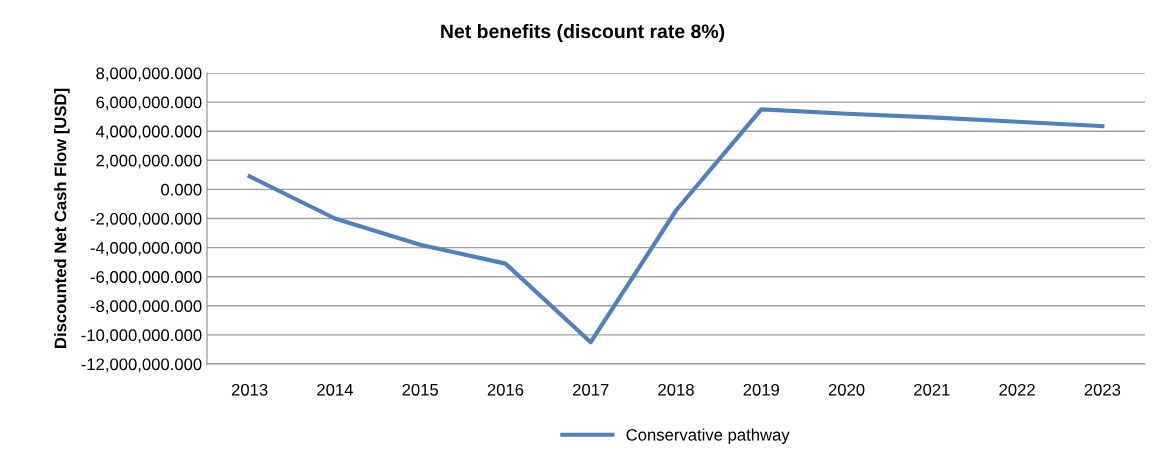  I want to click on y-tick-label: 4,000,000.000, so click(148, 132).